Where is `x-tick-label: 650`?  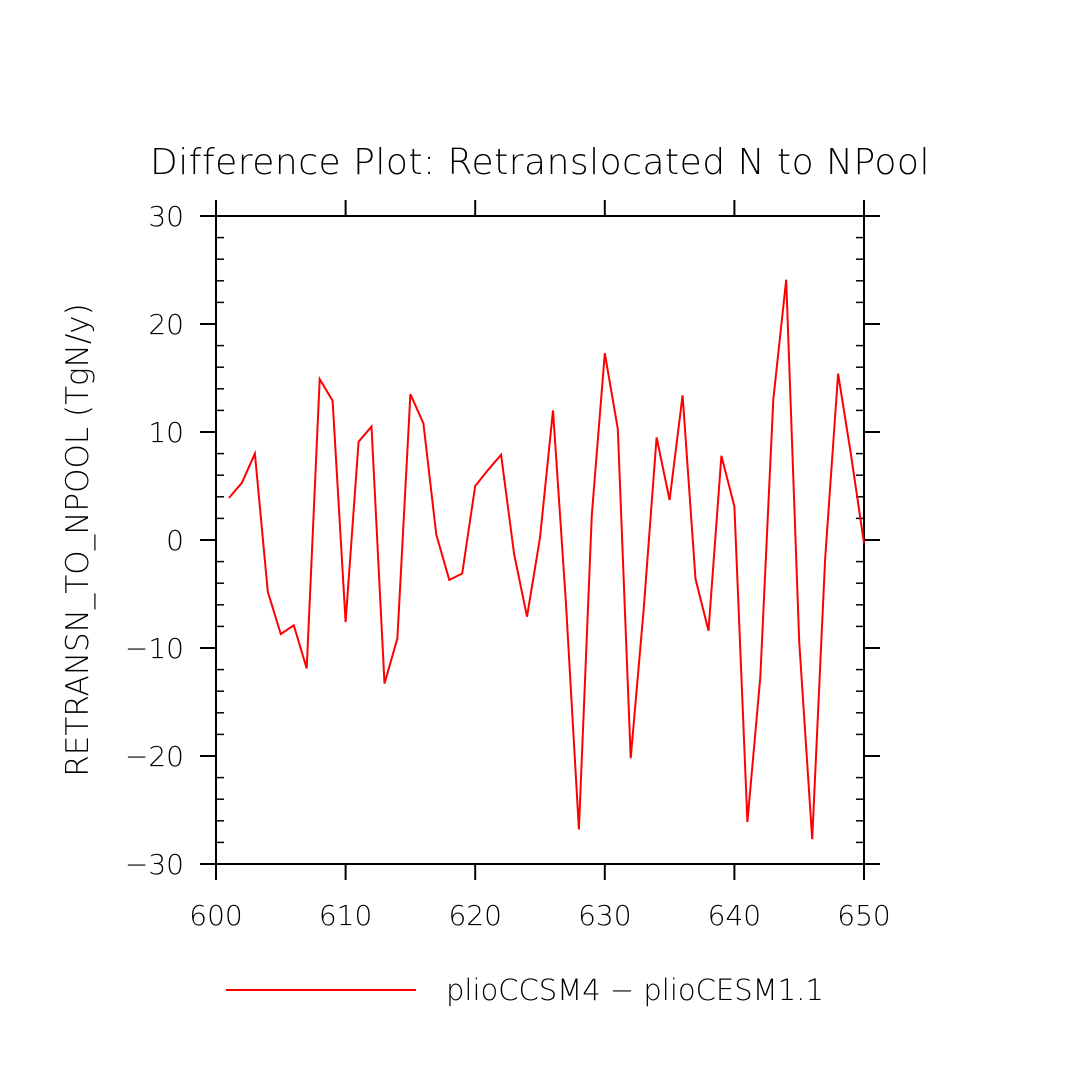
x-tick-label: 650 is located at coordinates (863, 915).